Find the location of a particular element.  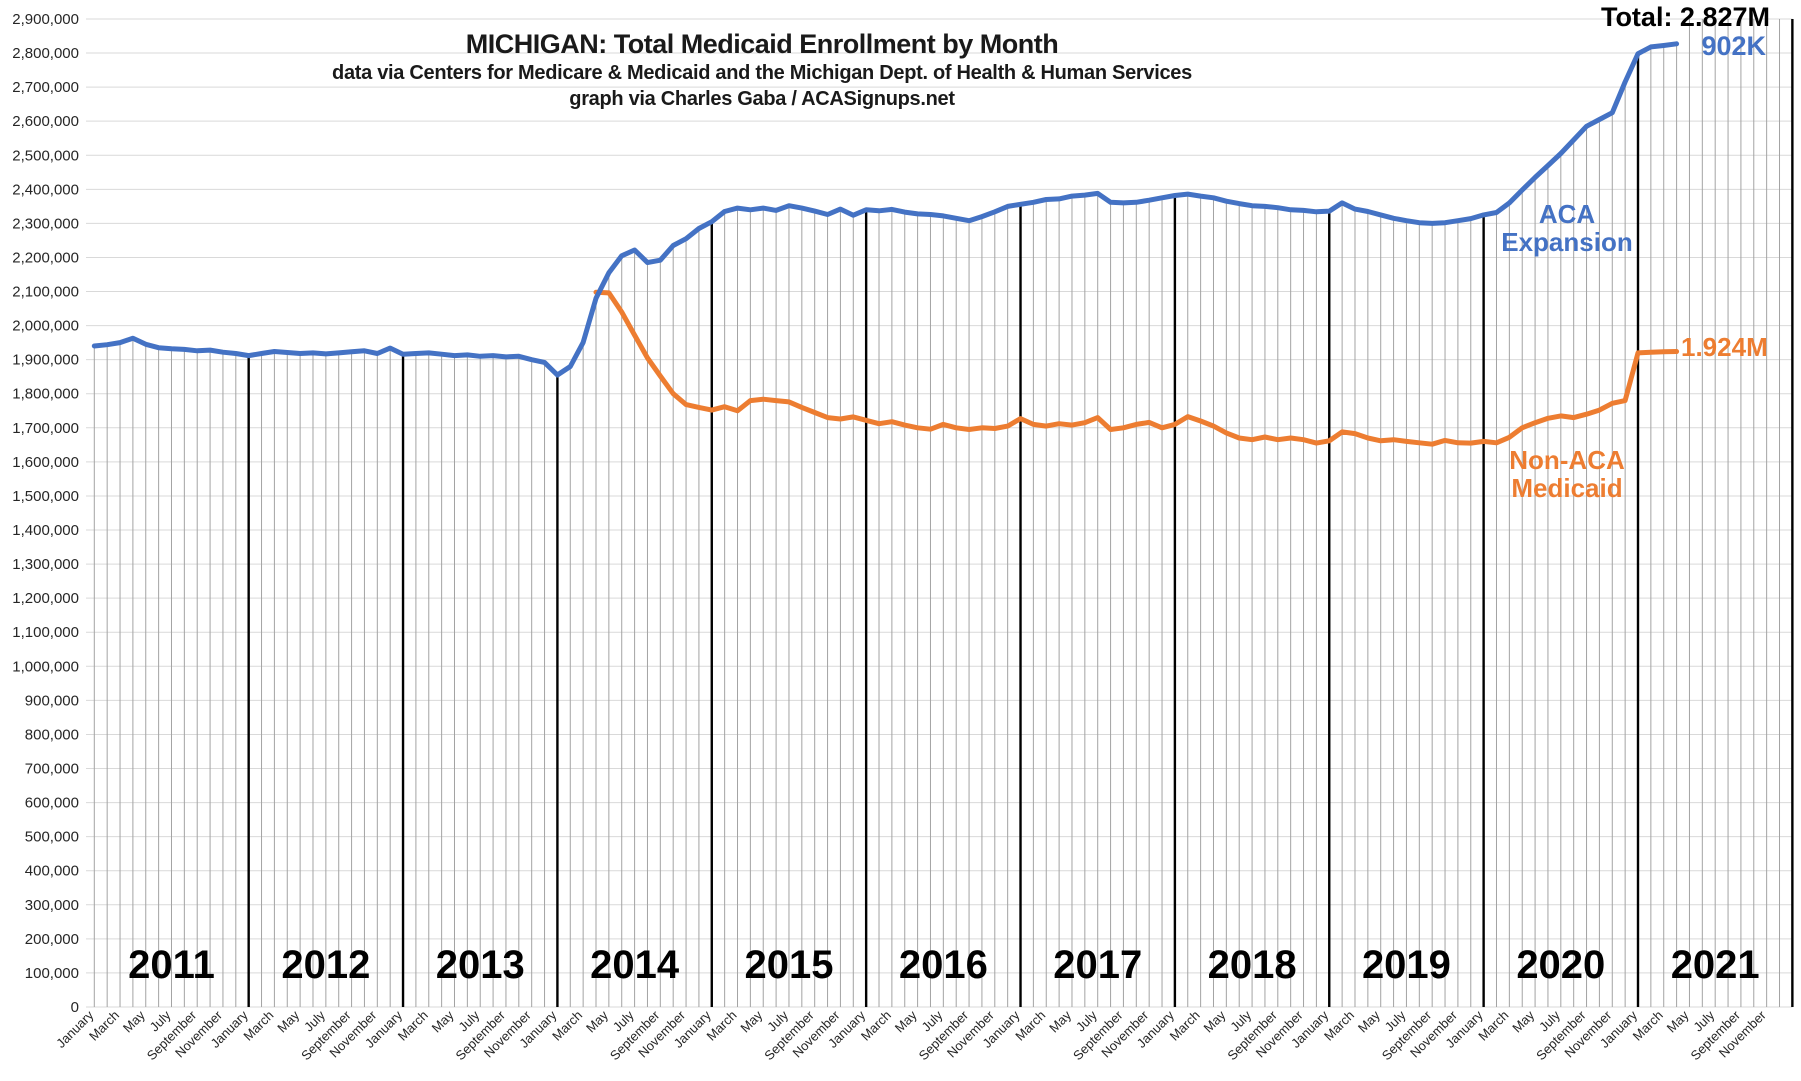

year-label: 2014 is located at coordinates (635, 965).